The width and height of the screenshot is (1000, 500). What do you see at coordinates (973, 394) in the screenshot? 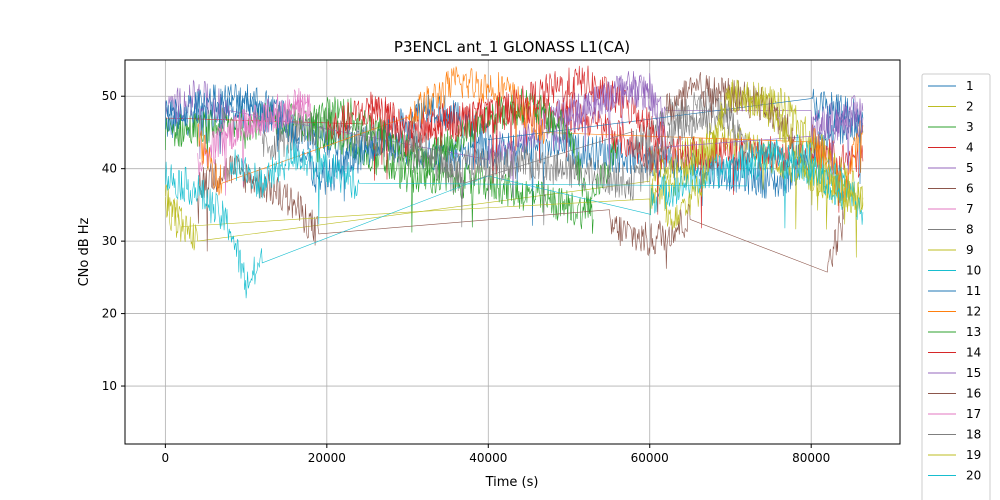
I see `legend-label-16: 16` at bounding box center [973, 394].